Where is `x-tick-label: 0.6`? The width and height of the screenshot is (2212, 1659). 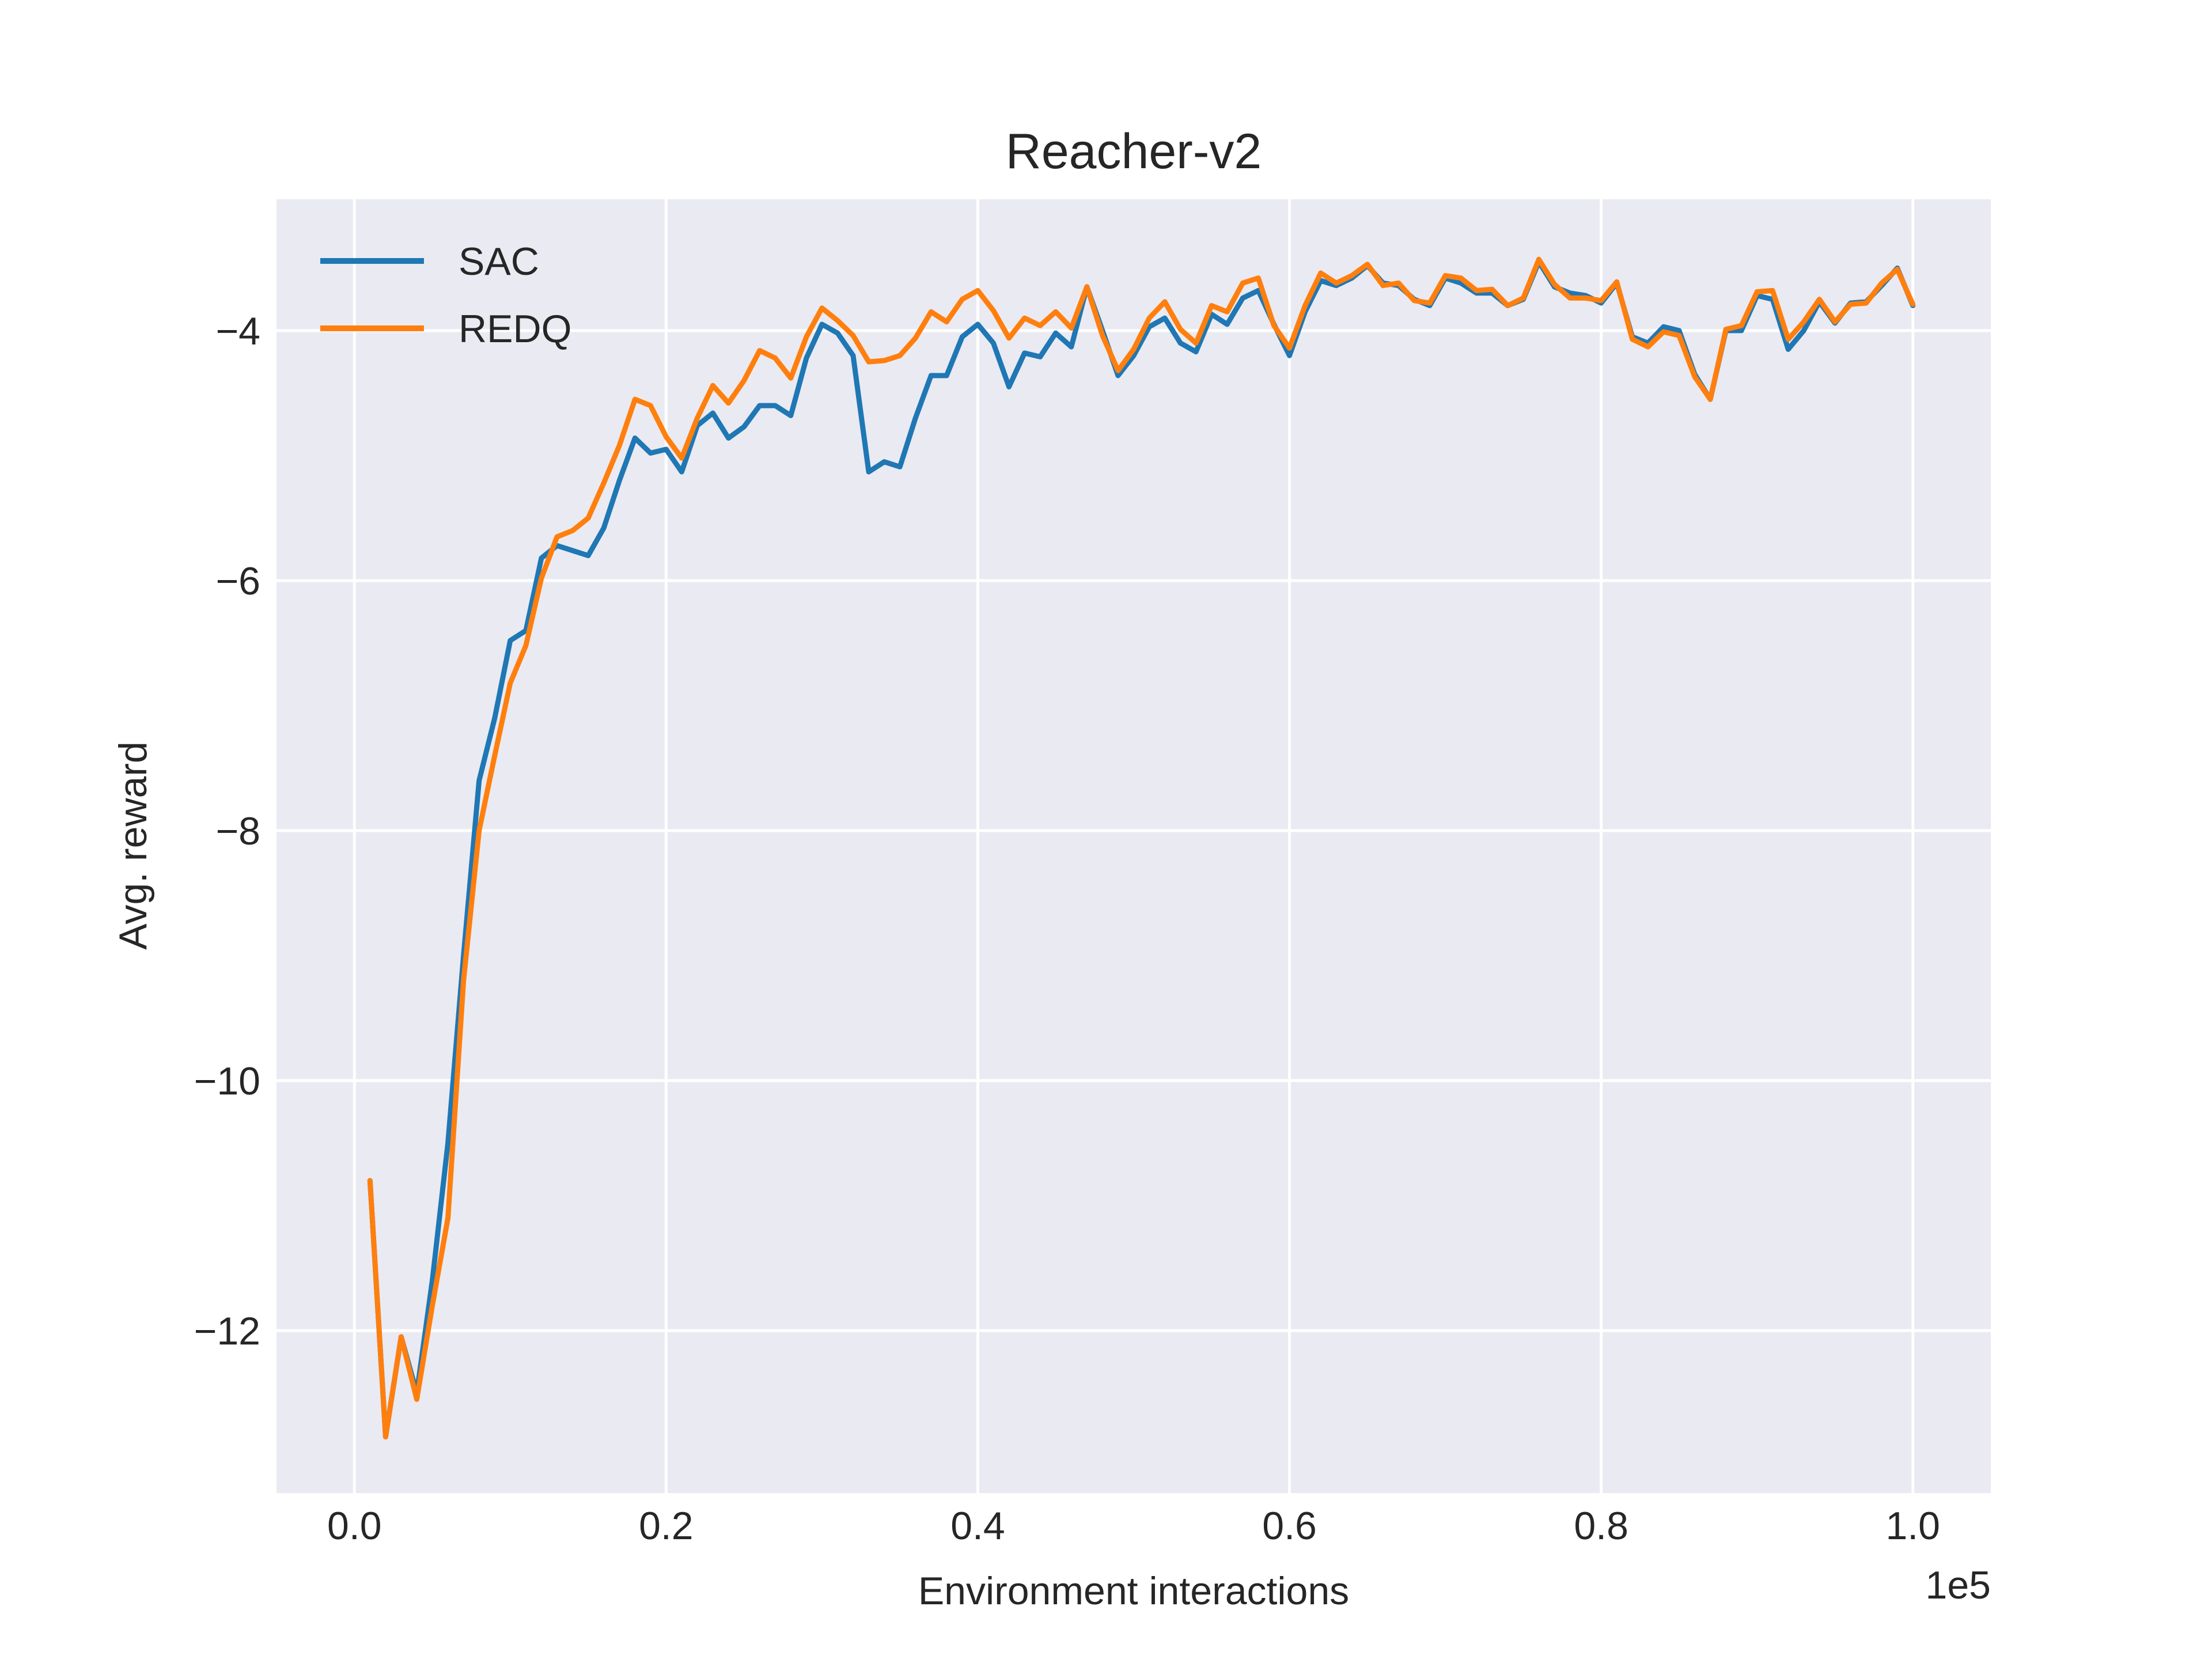
x-tick-label: 0.6 is located at coordinates (1289, 1526).